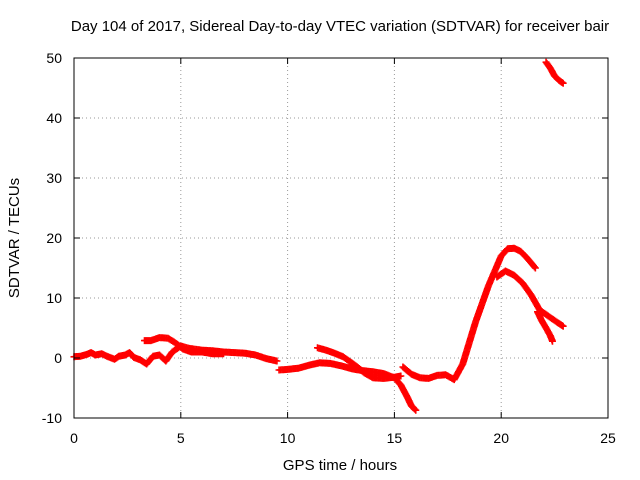 This screenshot has height=480, width=640. I want to click on series-arc6, so click(530, 298).